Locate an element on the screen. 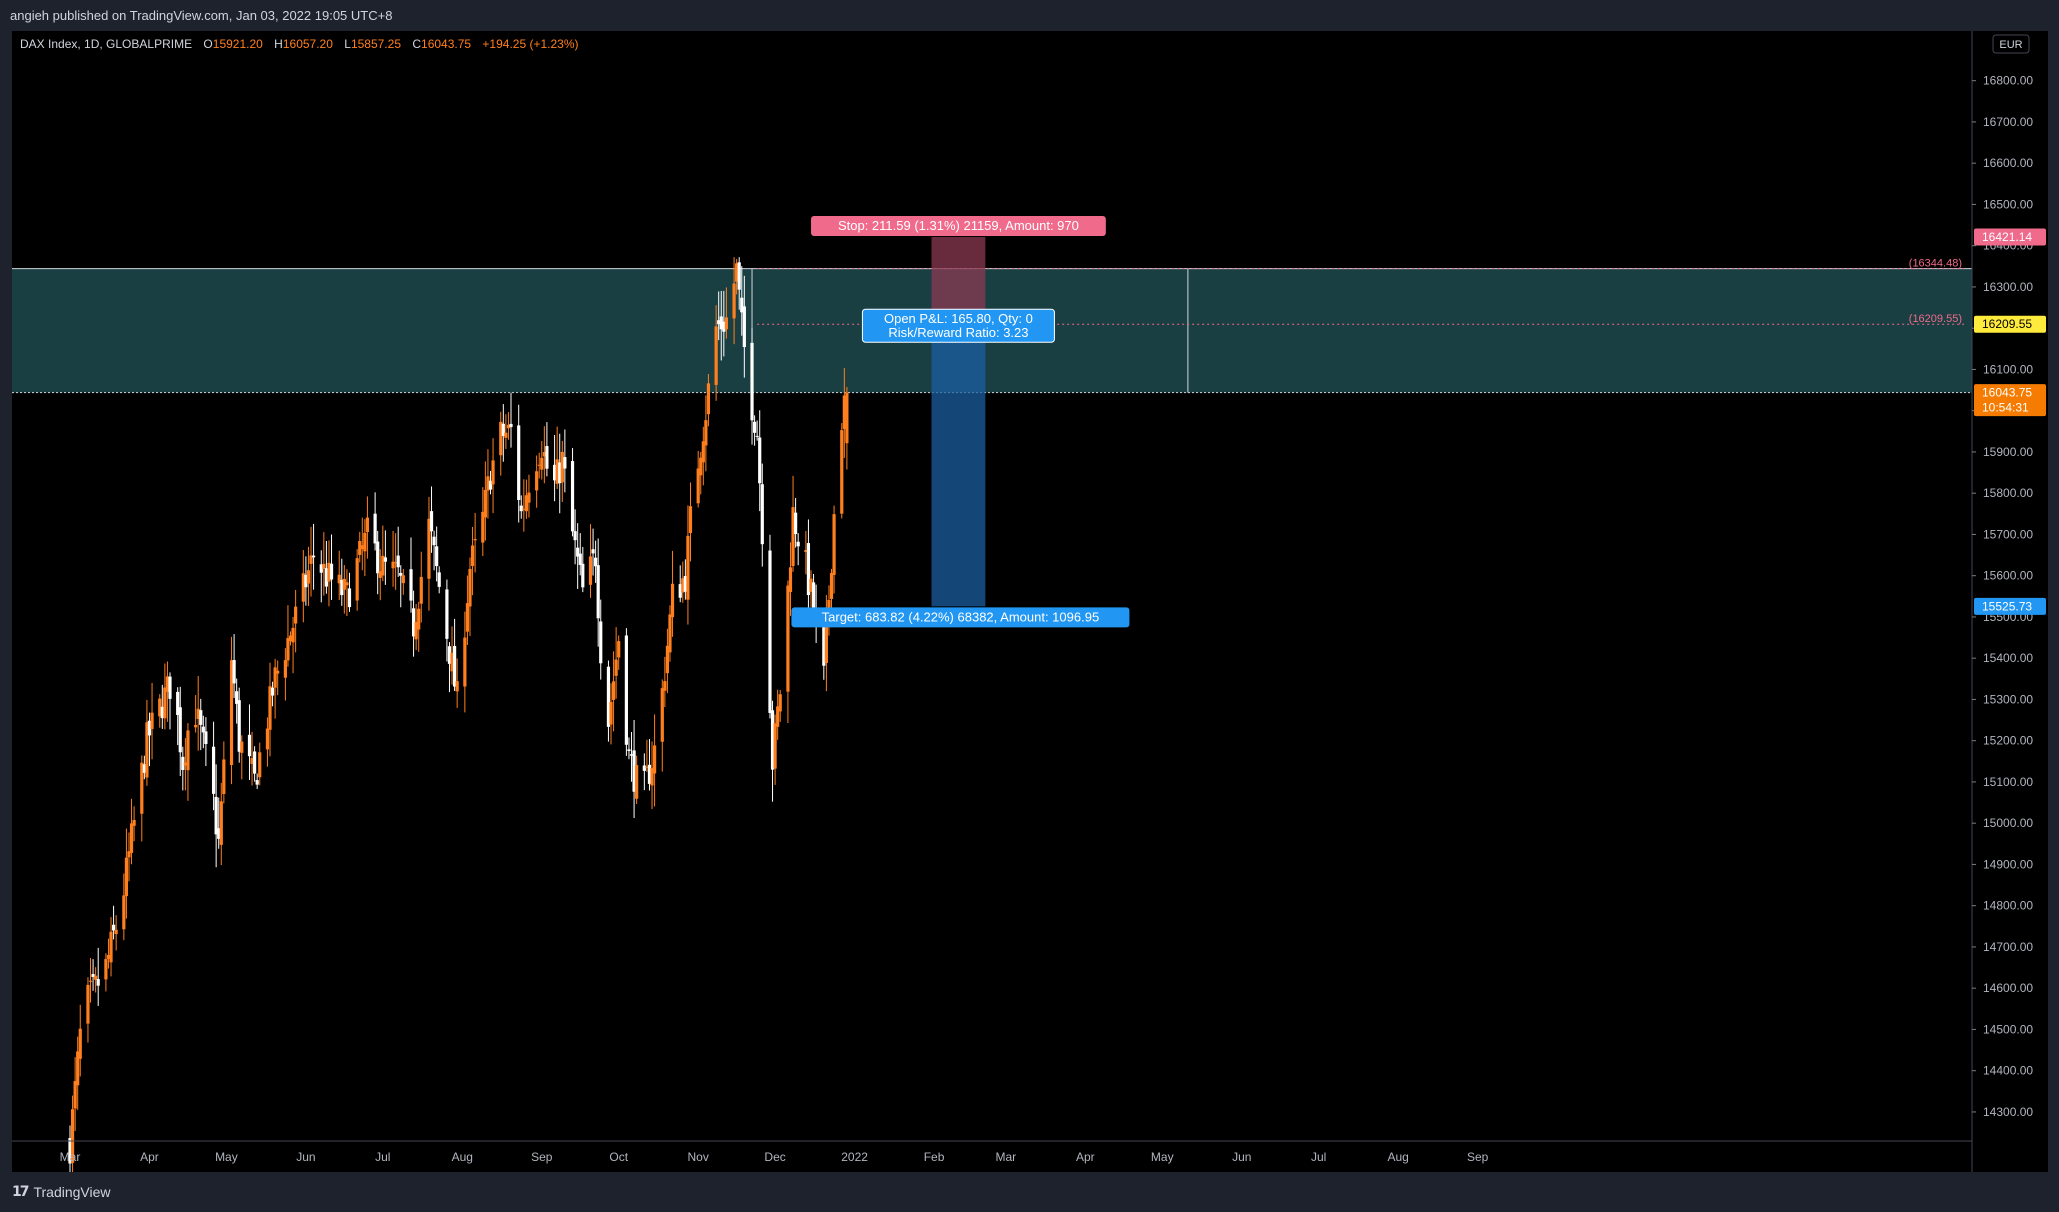 The image size is (2059, 1212). stop-label: Stop: 211.59 (1.31%) 21159, Amount: 970 is located at coordinates (958, 225).